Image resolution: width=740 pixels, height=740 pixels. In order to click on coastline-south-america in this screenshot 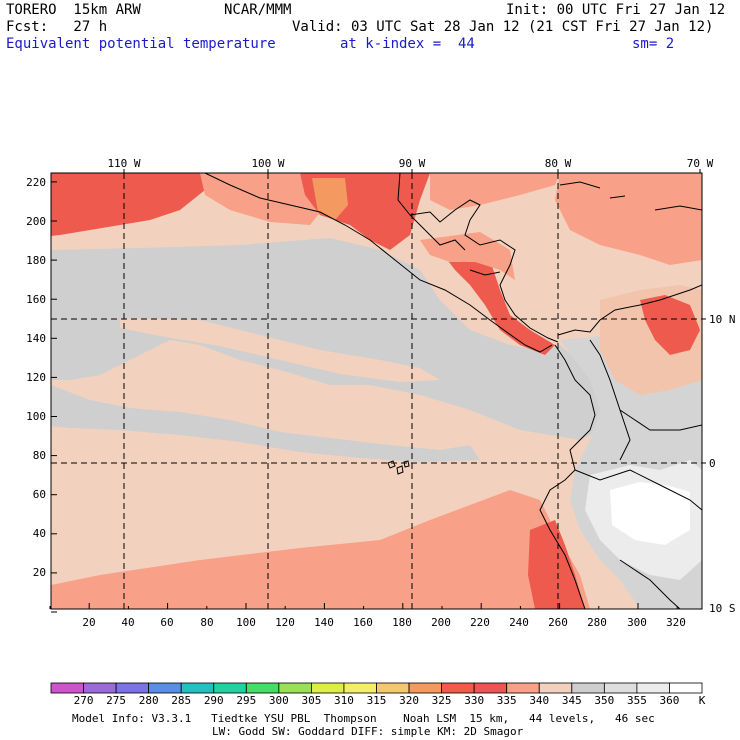, I will do `click(629, 310)`.